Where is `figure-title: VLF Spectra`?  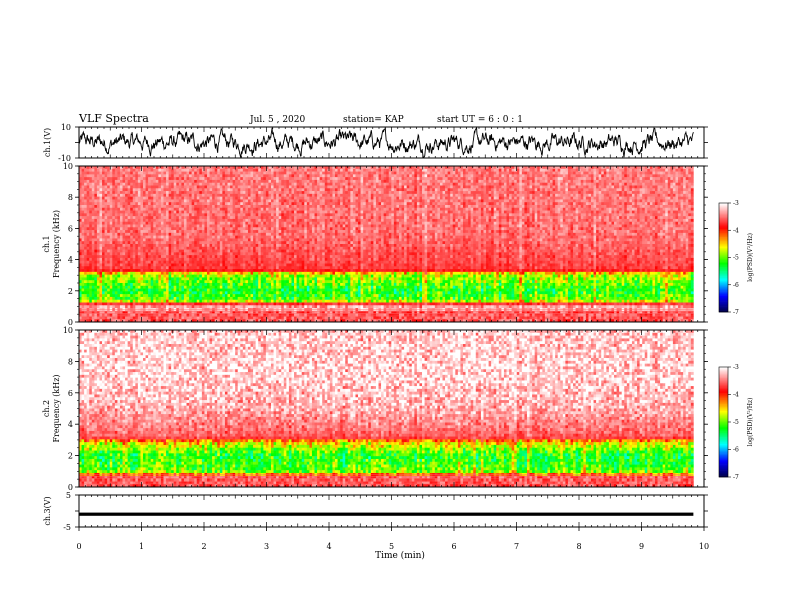
figure-title: VLF Spectra is located at coordinates (113, 118).